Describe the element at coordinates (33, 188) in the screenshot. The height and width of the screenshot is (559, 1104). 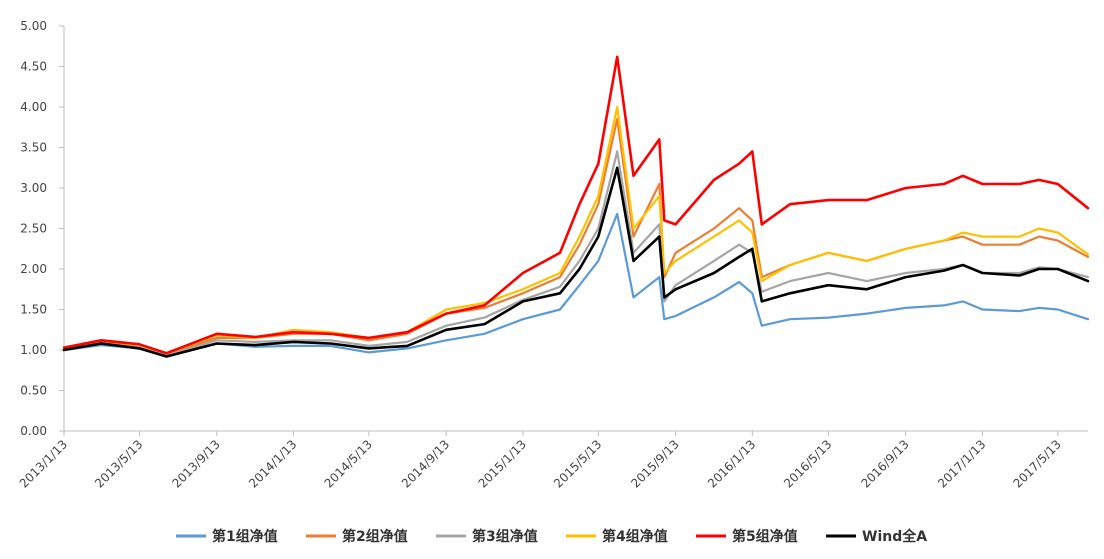
I see `y-tick-label: 3.00` at that location.